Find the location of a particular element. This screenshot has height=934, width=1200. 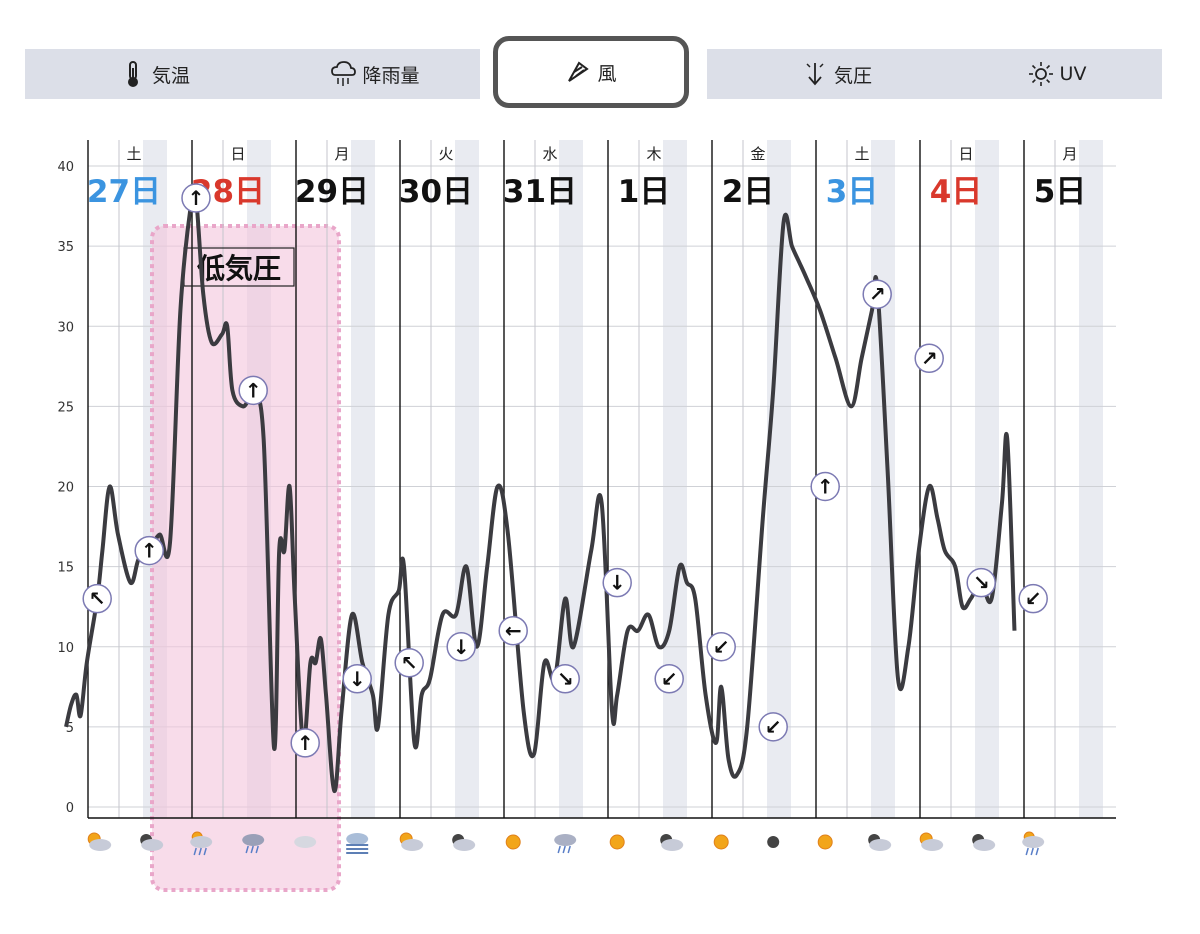

date-label: 5日 is located at coordinates (1060, 192).